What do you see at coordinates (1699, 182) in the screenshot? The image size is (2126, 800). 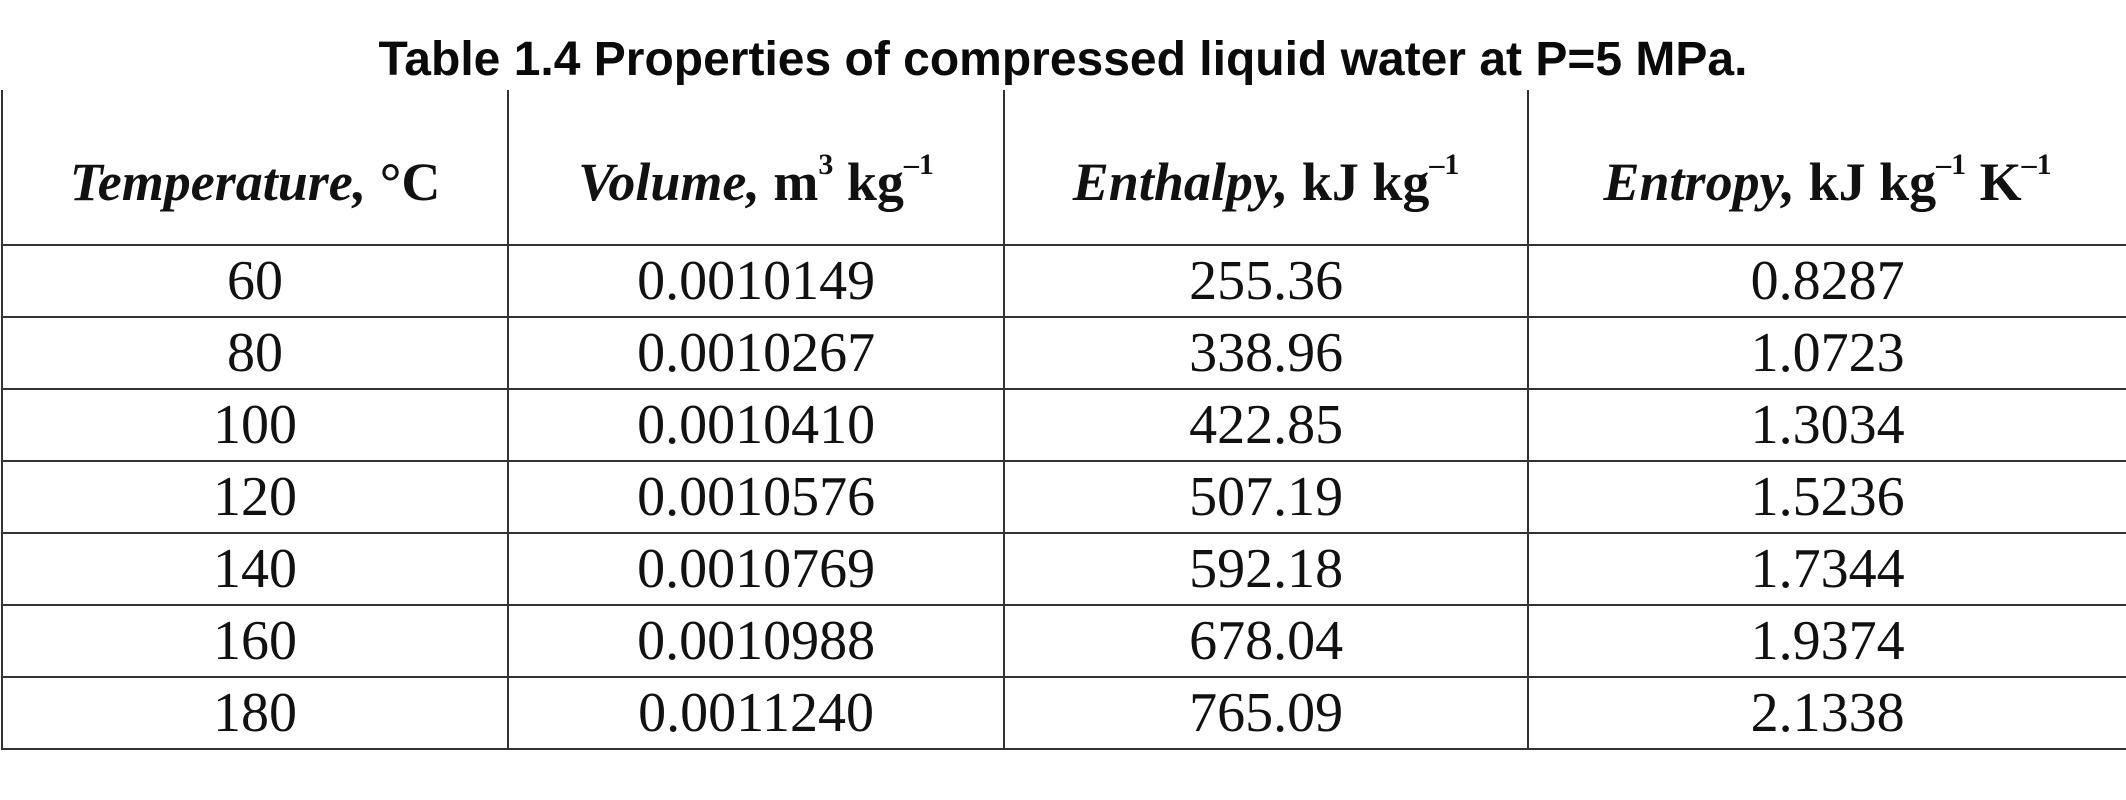 I see `header-entropy-quantity: Entropy,` at bounding box center [1699, 182].